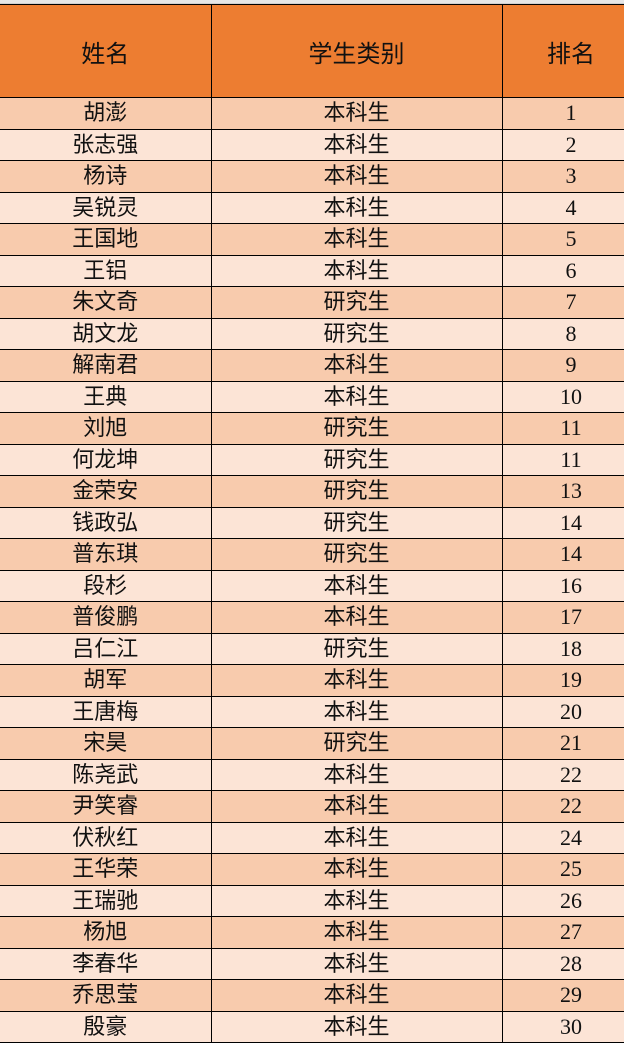  I want to click on cell-name: 陈尧武, so click(106, 774).